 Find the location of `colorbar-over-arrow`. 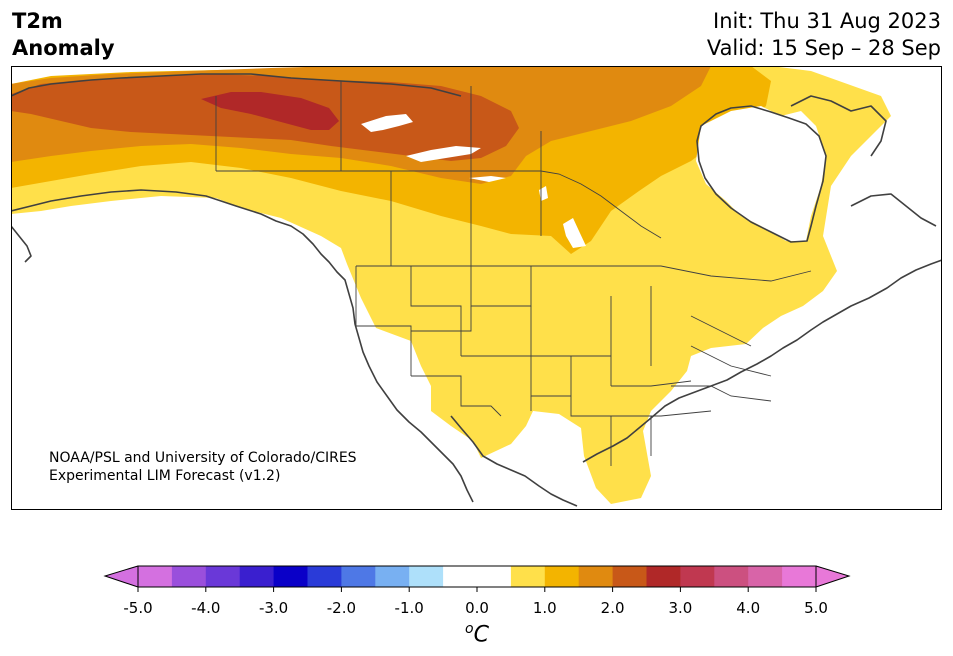

colorbar-over-arrow is located at coordinates (832, 576).